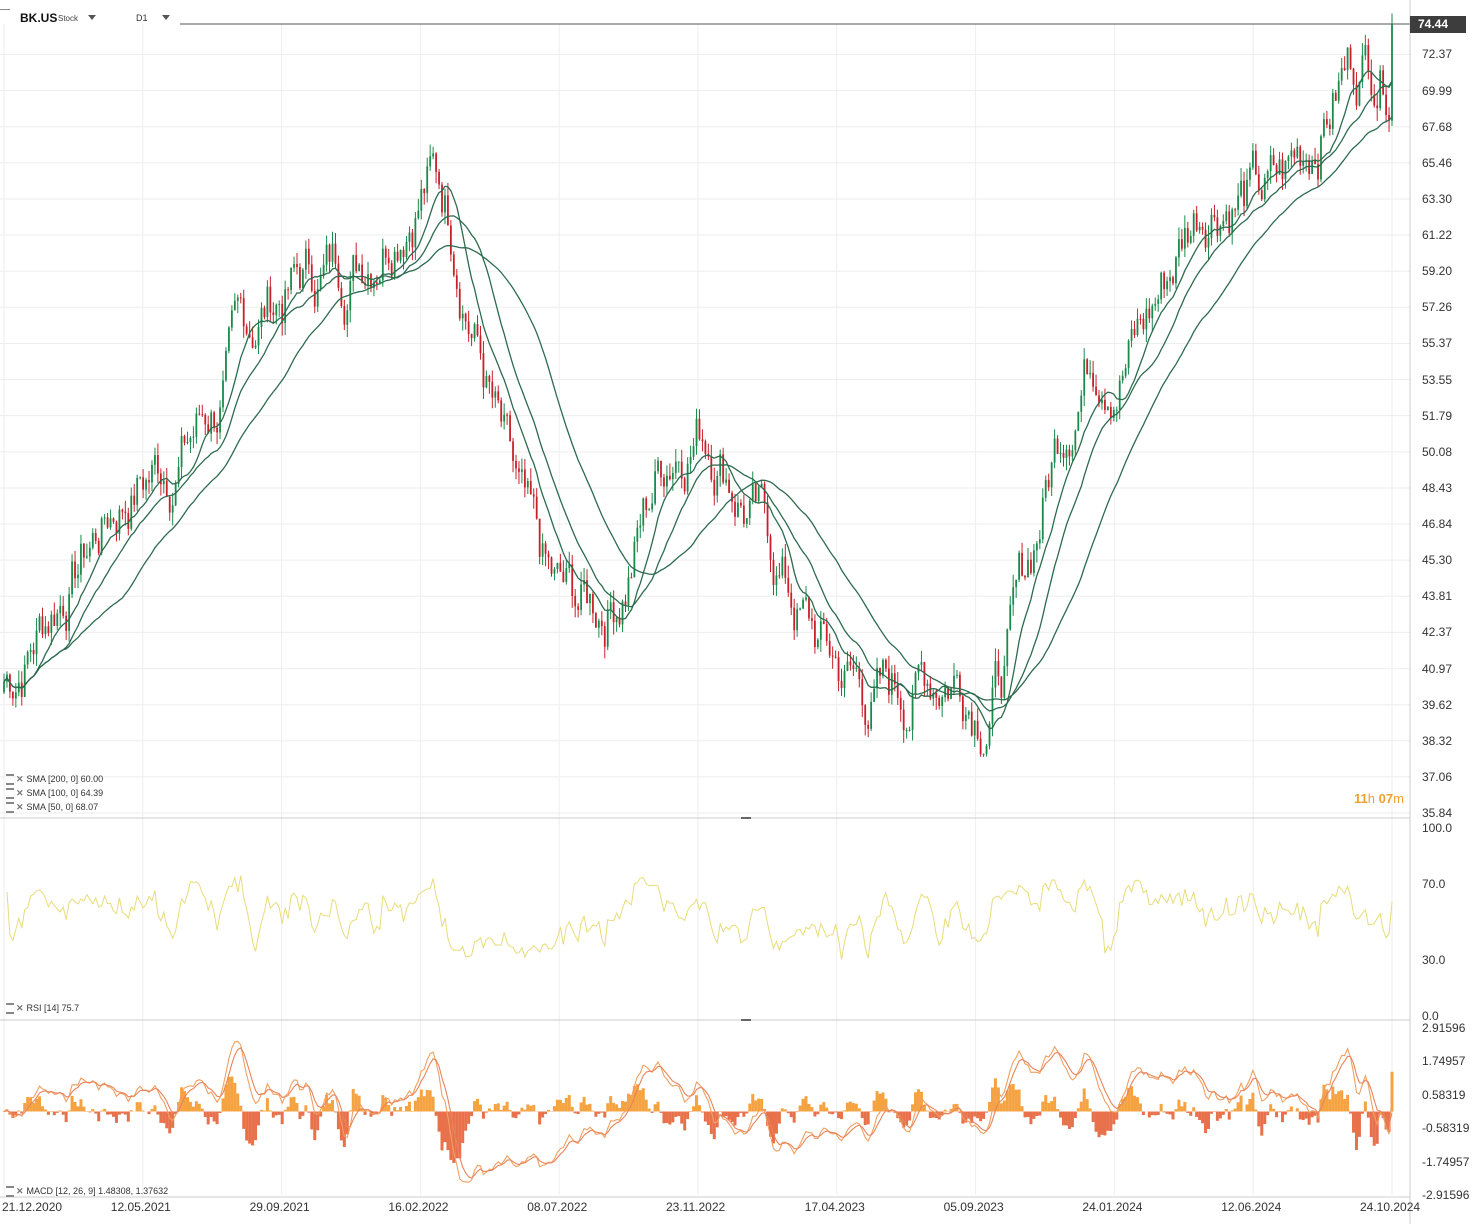 This screenshot has width=1482, height=1224. I want to click on legend-rsi: ✕ RSI [14] 75.7, so click(42, 1009).